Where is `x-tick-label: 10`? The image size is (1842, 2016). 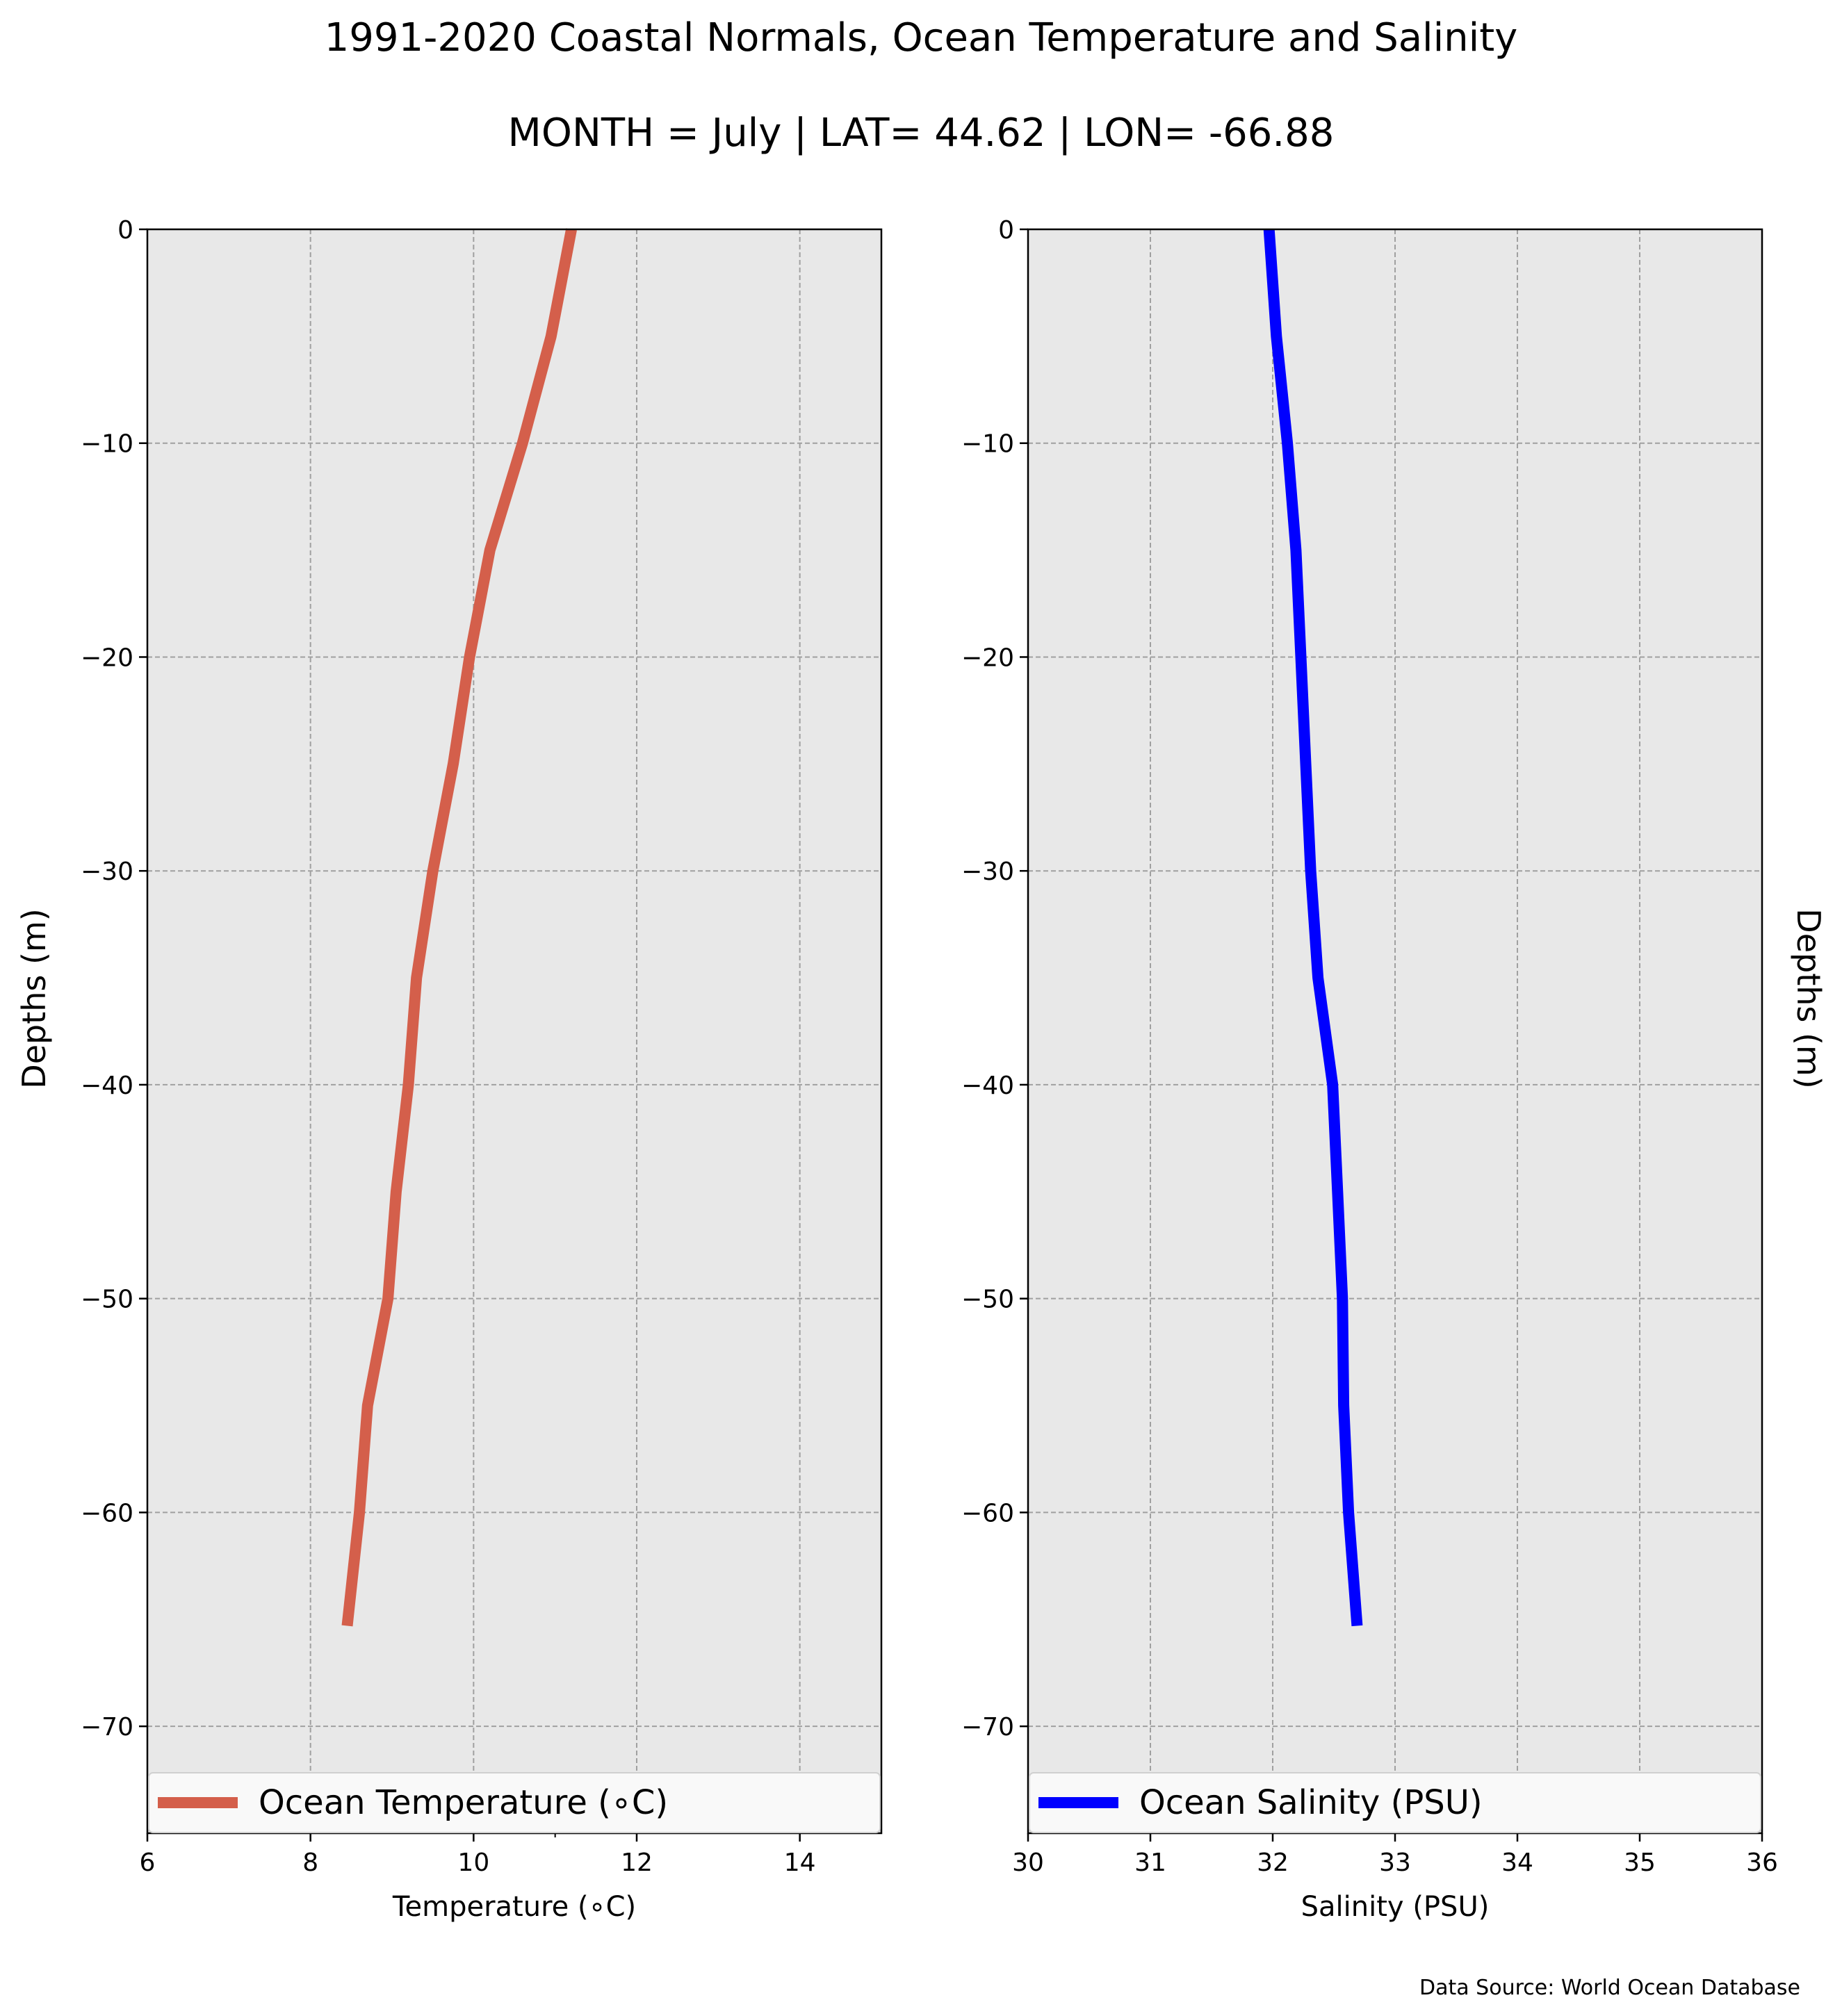
x-tick-label: 10 is located at coordinates (473, 1863).